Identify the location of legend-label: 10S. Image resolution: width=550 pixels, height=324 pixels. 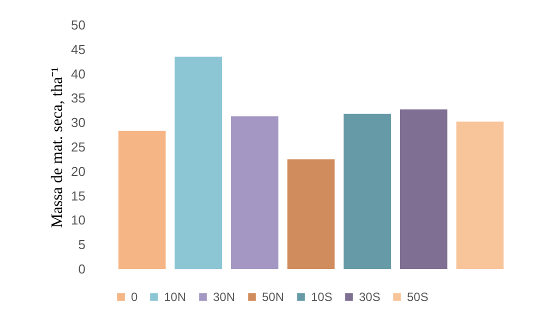
(321, 297).